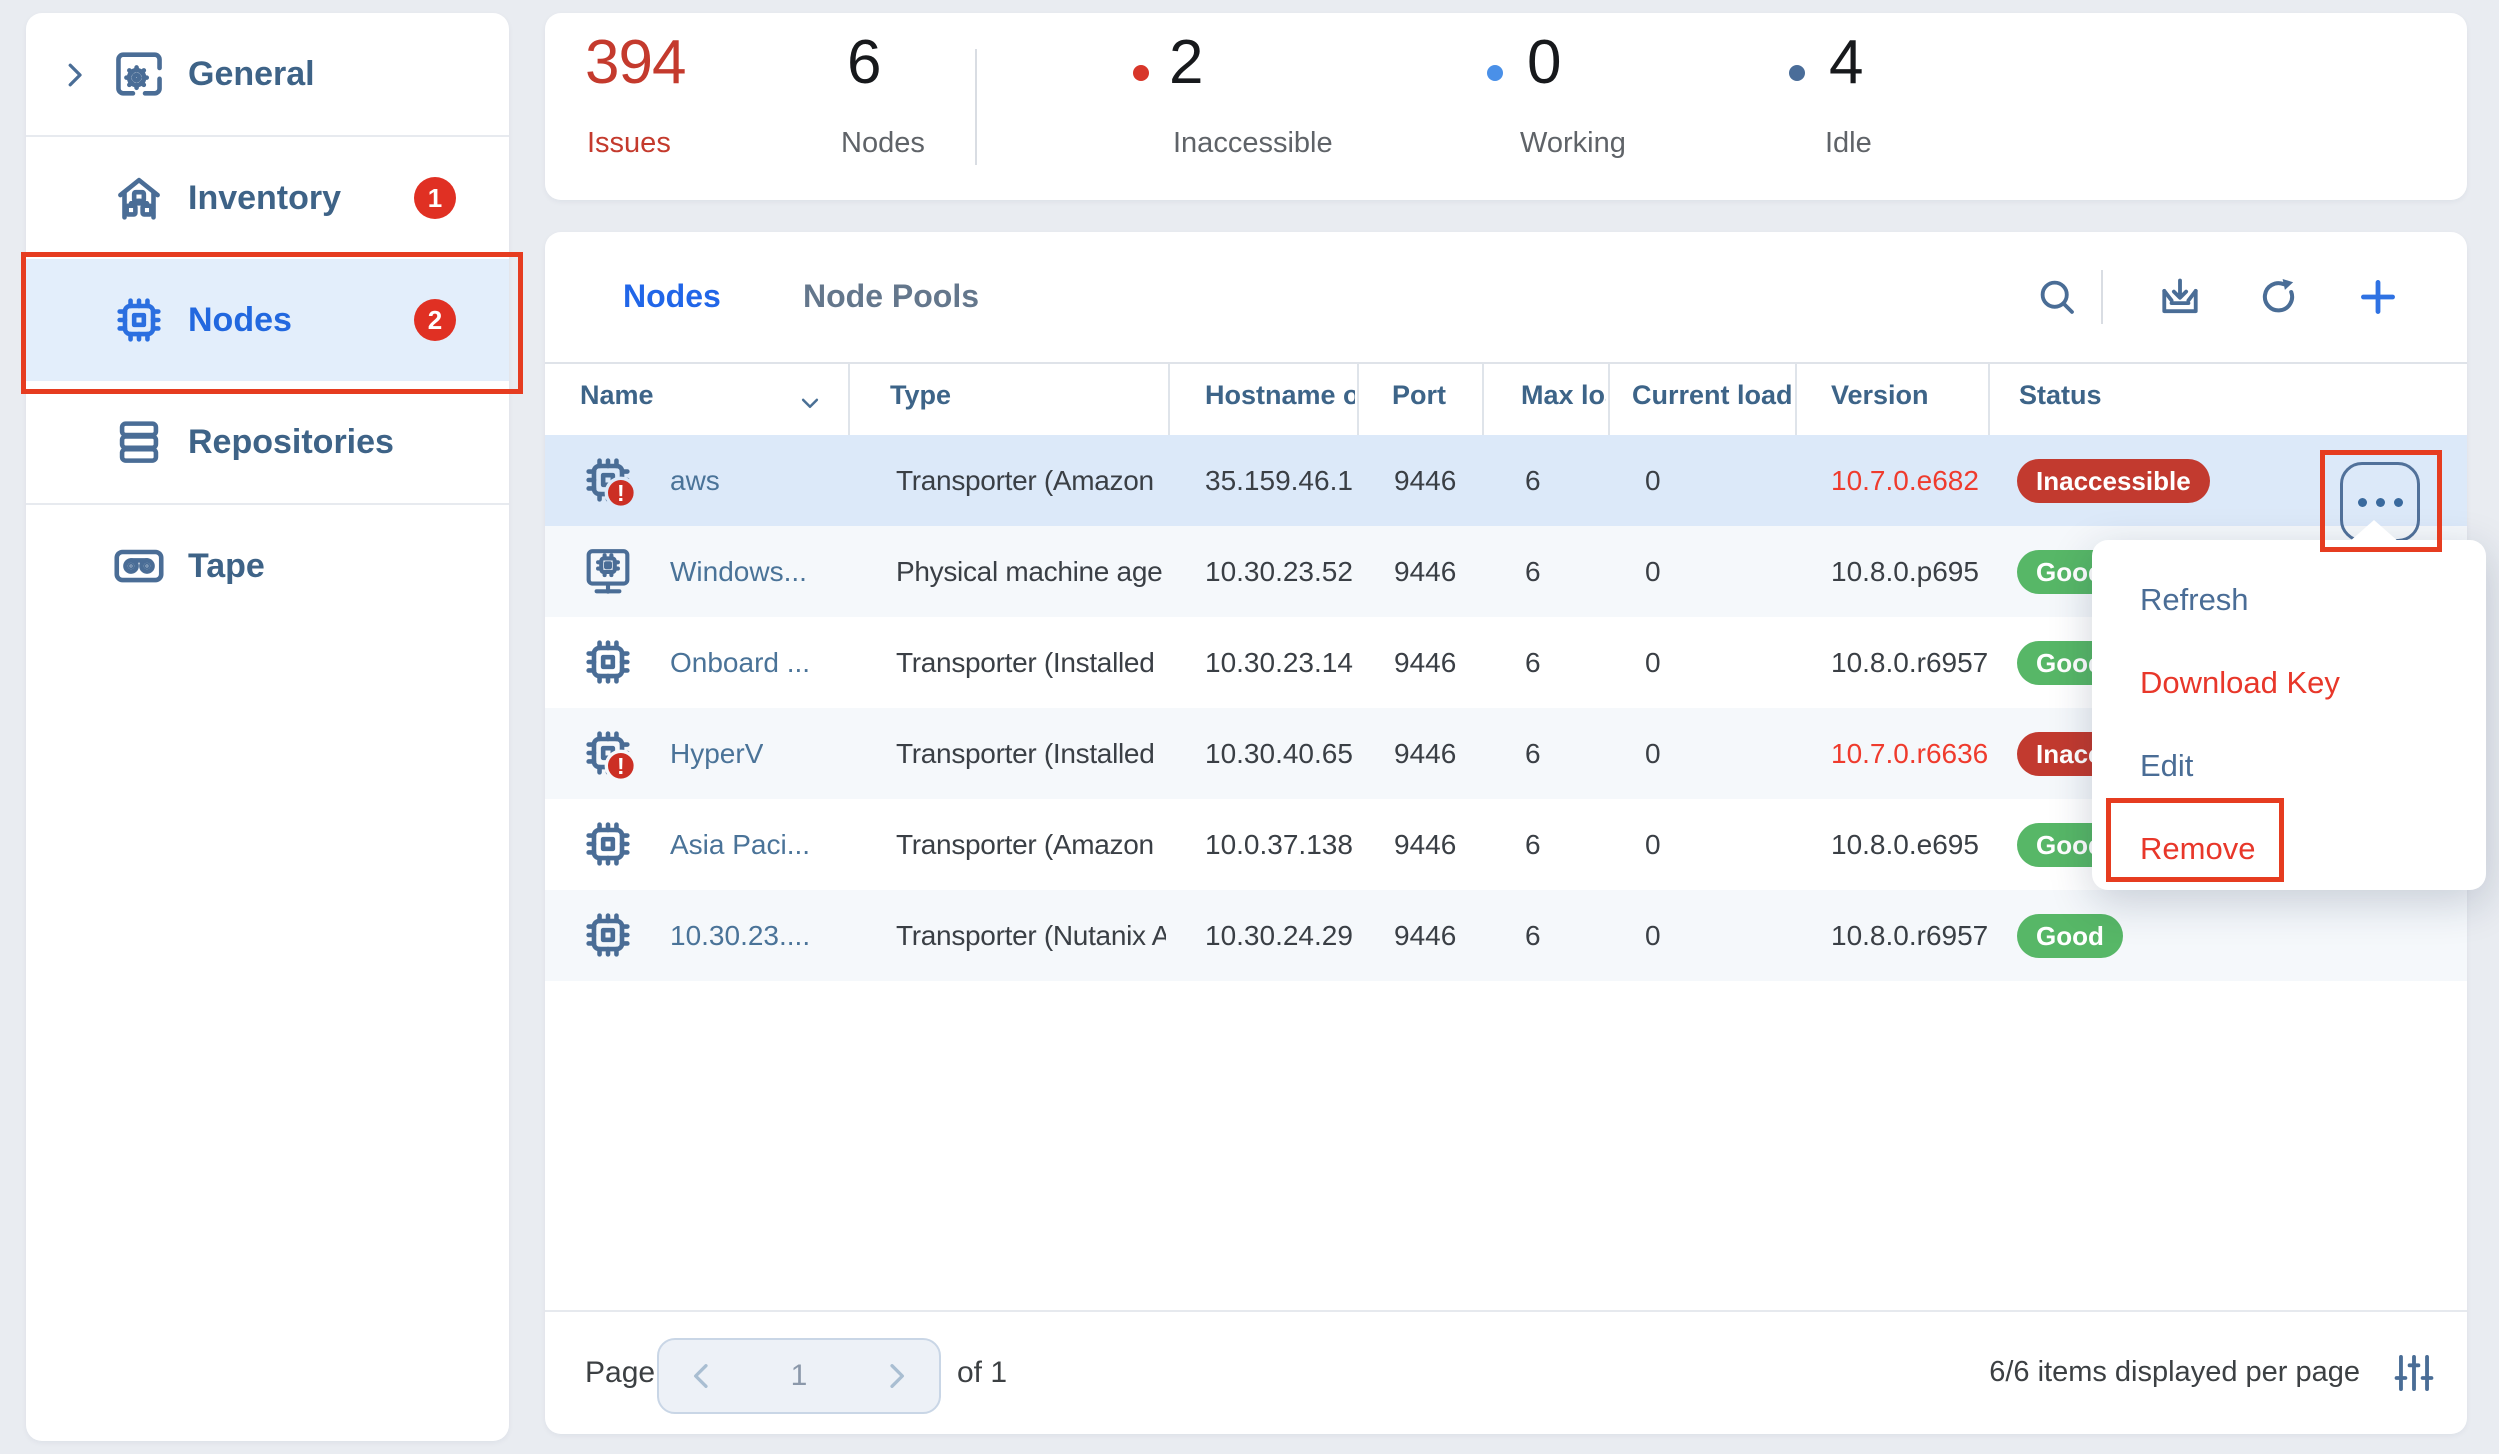  I want to click on inventory-count-badge: 1, so click(435, 198).